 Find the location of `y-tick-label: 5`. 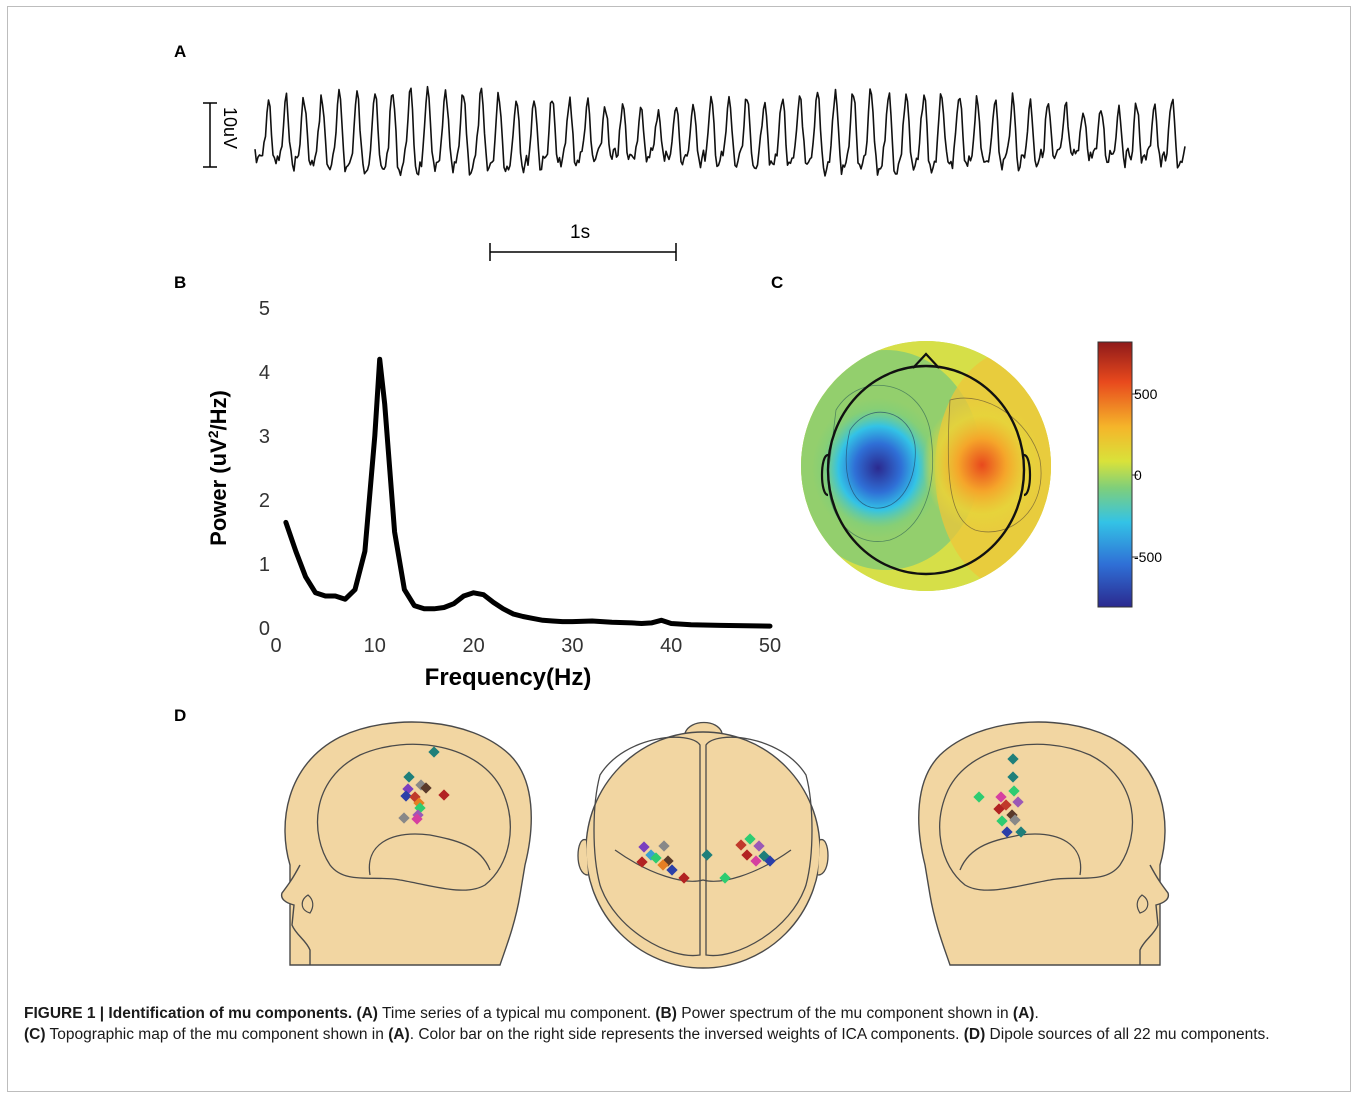

y-tick-label: 5 is located at coordinates (264, 309).